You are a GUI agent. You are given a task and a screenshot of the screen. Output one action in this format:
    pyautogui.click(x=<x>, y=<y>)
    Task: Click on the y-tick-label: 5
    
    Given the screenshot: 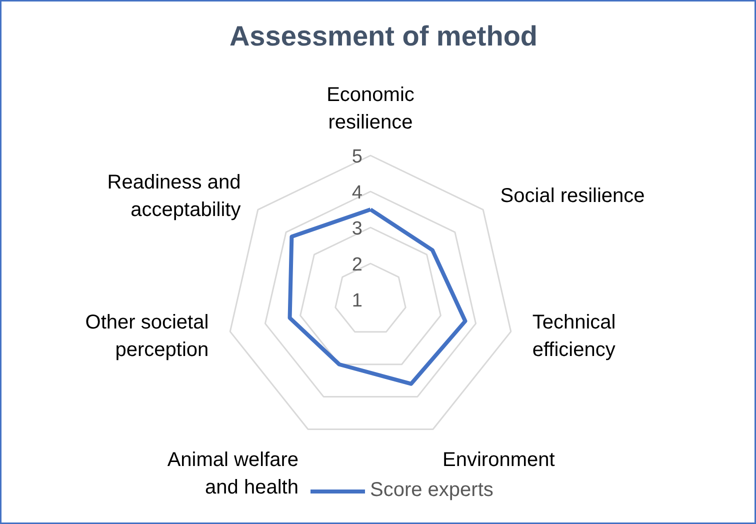 What is the action you would take?
    pyautogui.click(x=357, y=157)
    